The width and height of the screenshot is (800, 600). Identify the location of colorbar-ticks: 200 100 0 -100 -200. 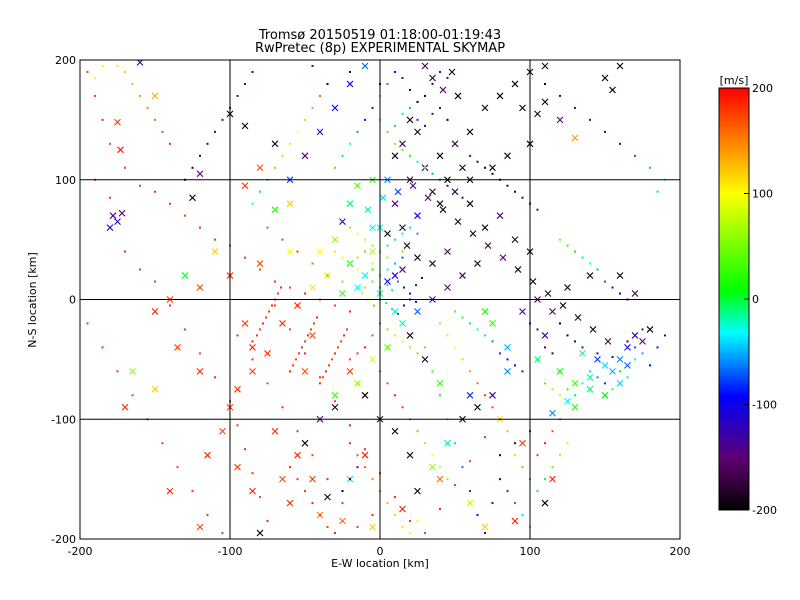
(760, 299).